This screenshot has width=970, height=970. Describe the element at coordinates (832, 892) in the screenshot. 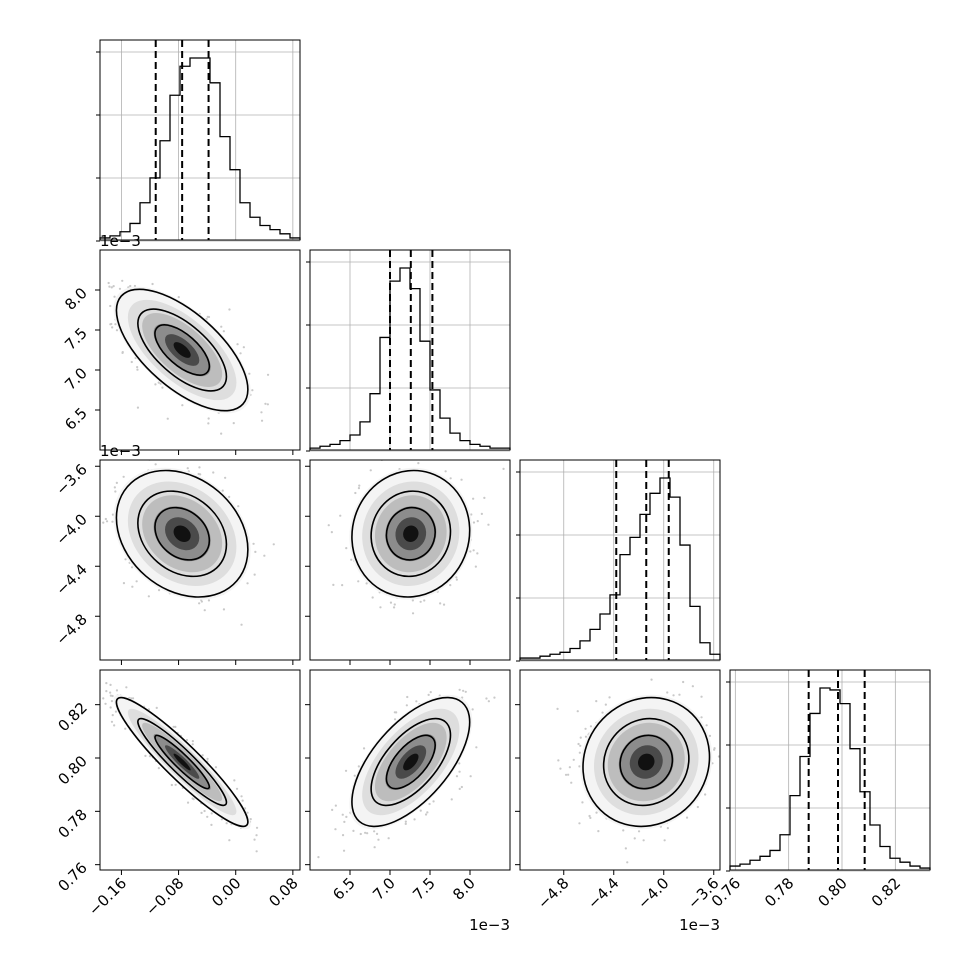

I see `x-tick-label-3-2: 0.80` at that location.